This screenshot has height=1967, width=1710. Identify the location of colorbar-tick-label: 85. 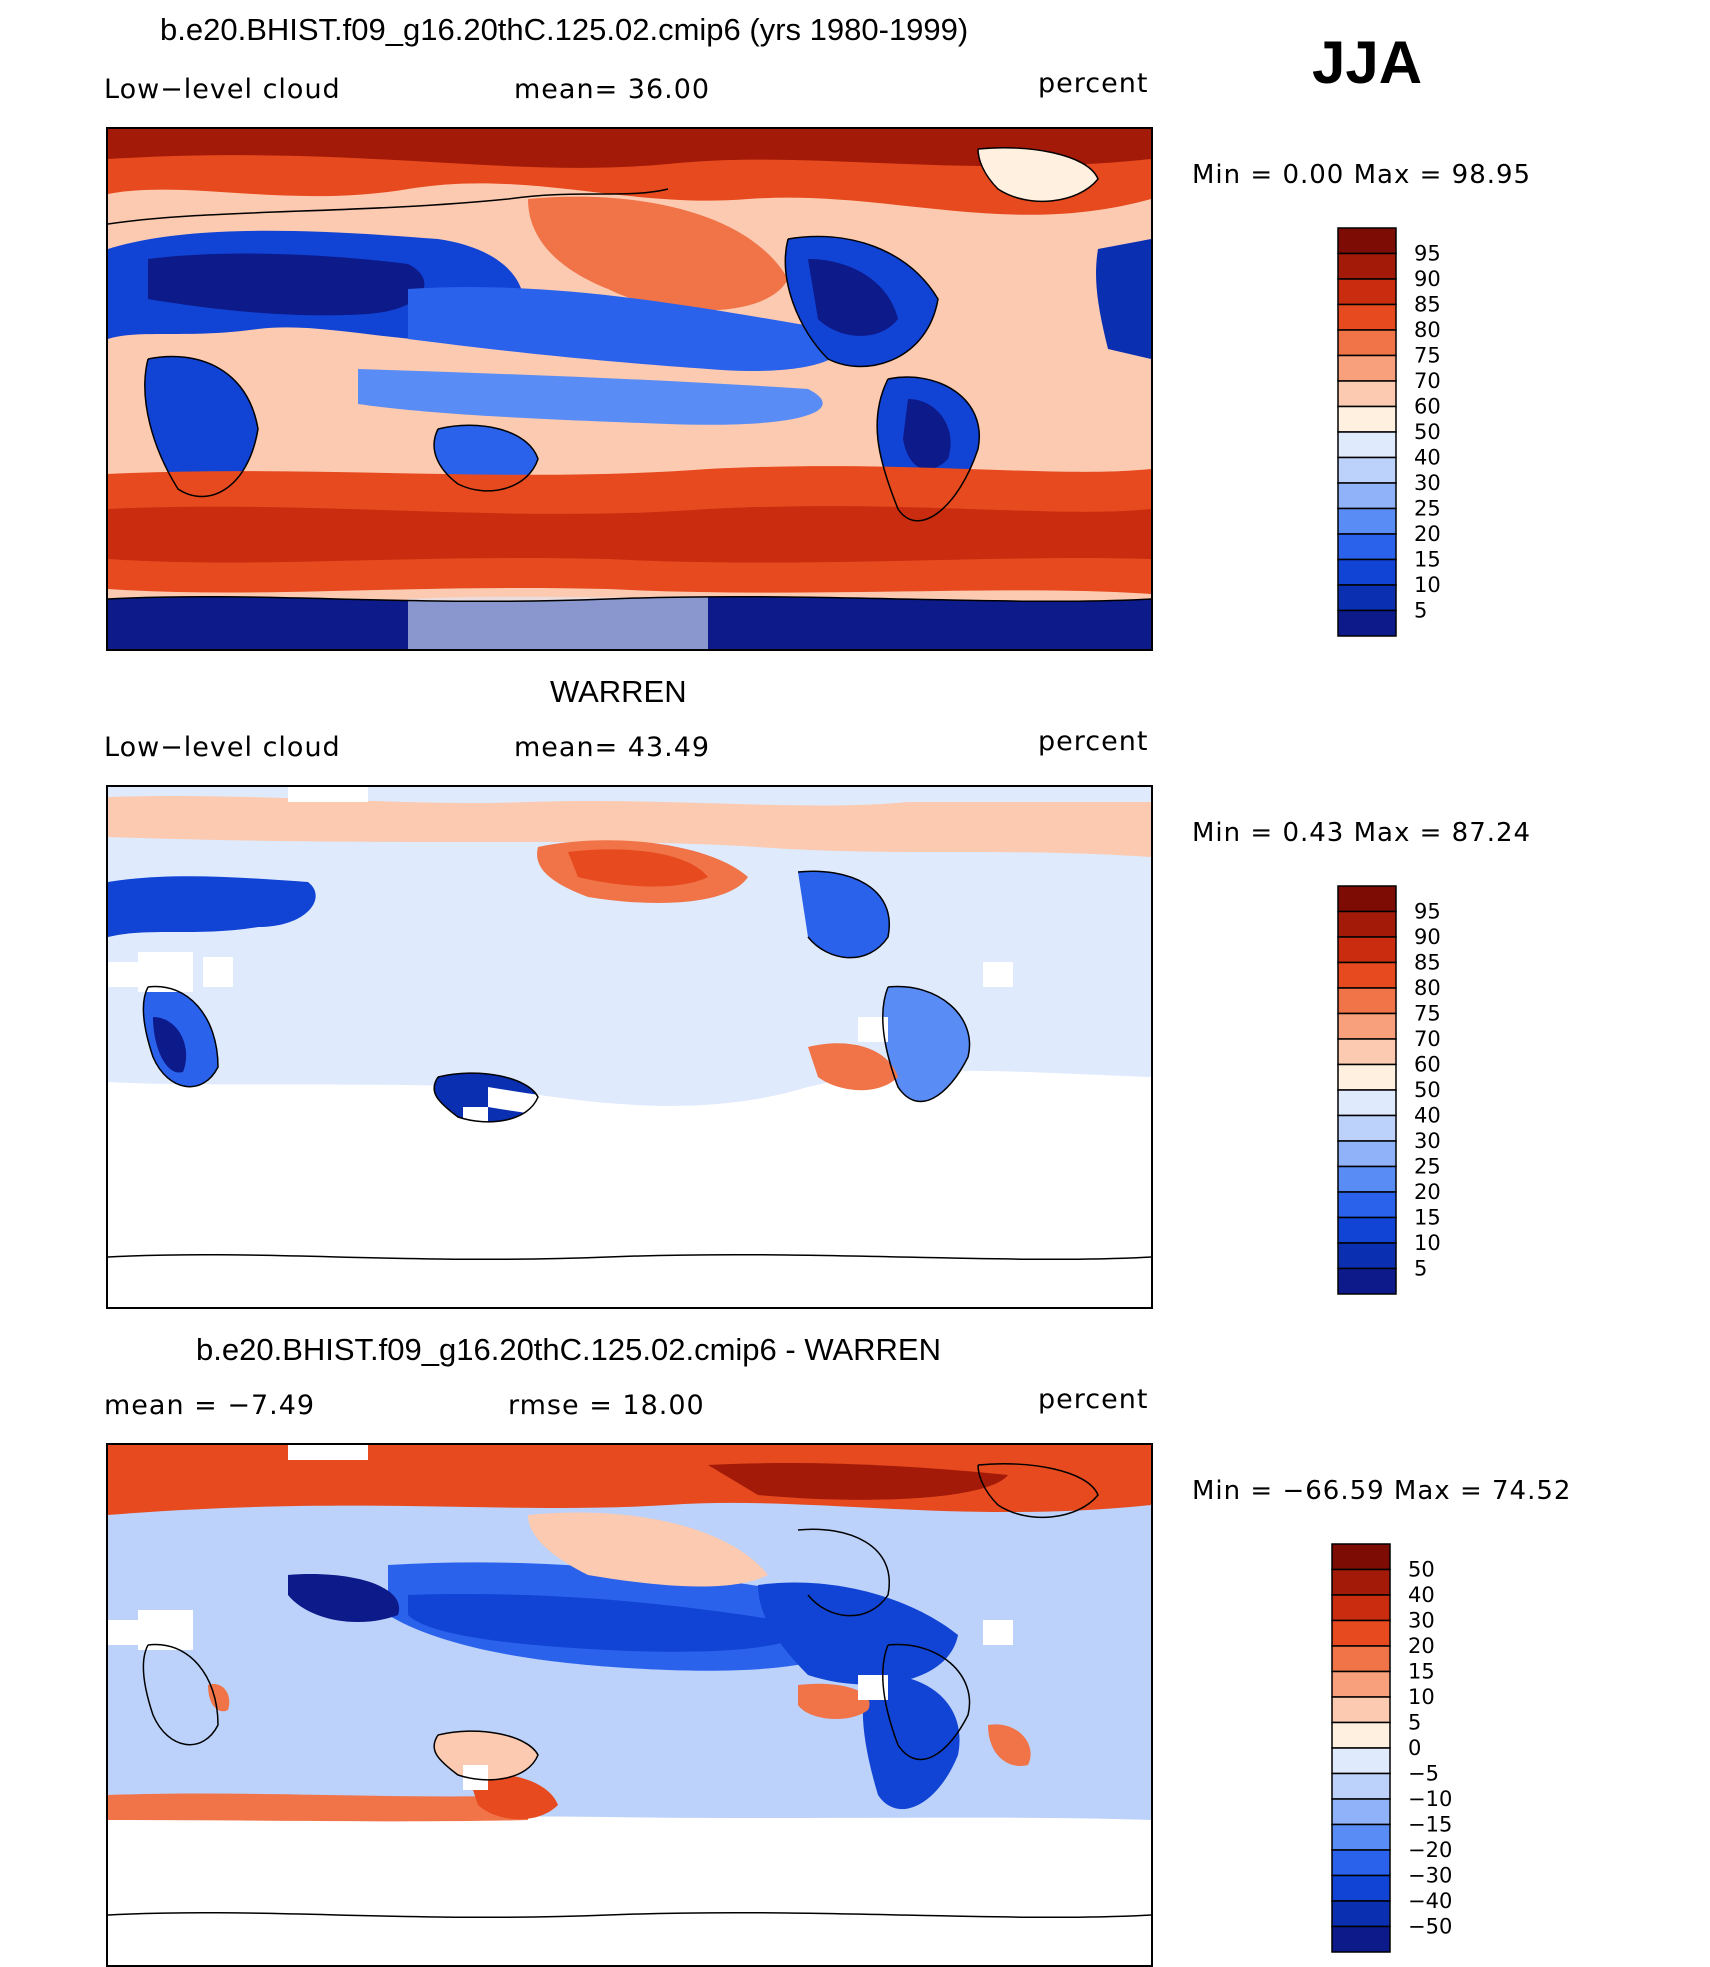
(1427, 305).